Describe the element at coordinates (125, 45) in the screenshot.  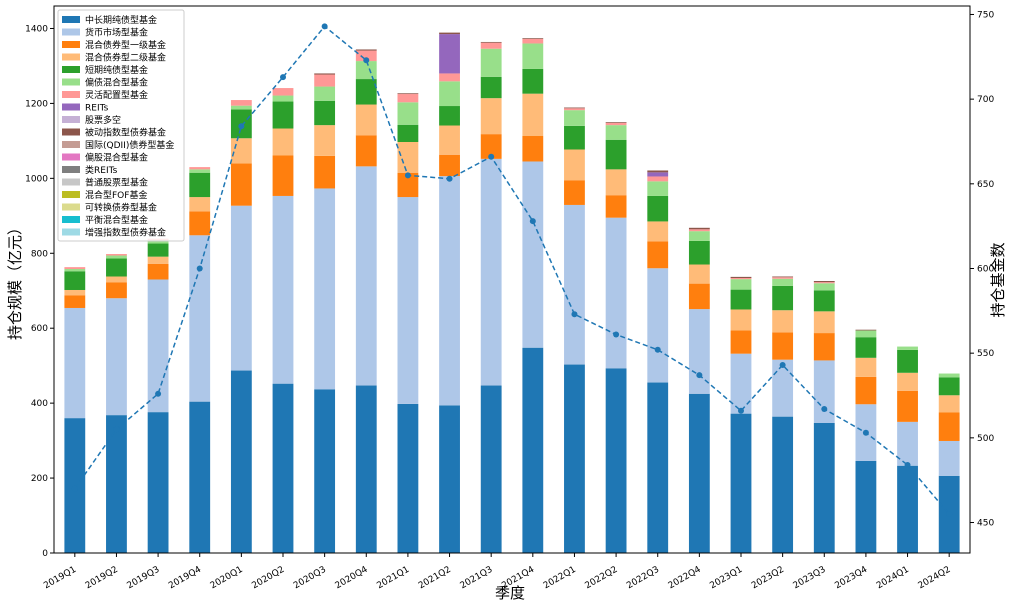
I see `legend-label: 混合债券型一级基金` at that location.